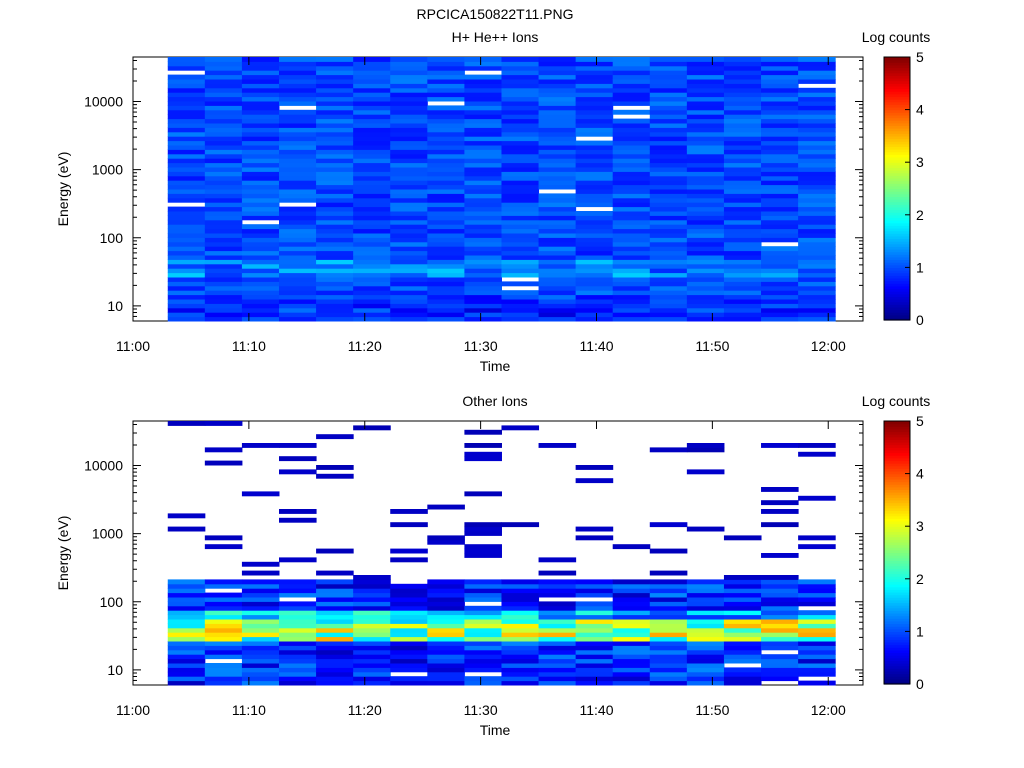 The width and height of the screenshot is (1024, 768). Describe the element at coordinates (920, 684) in the screenshot. I see `colorbar-tick-label: 0` at that location.